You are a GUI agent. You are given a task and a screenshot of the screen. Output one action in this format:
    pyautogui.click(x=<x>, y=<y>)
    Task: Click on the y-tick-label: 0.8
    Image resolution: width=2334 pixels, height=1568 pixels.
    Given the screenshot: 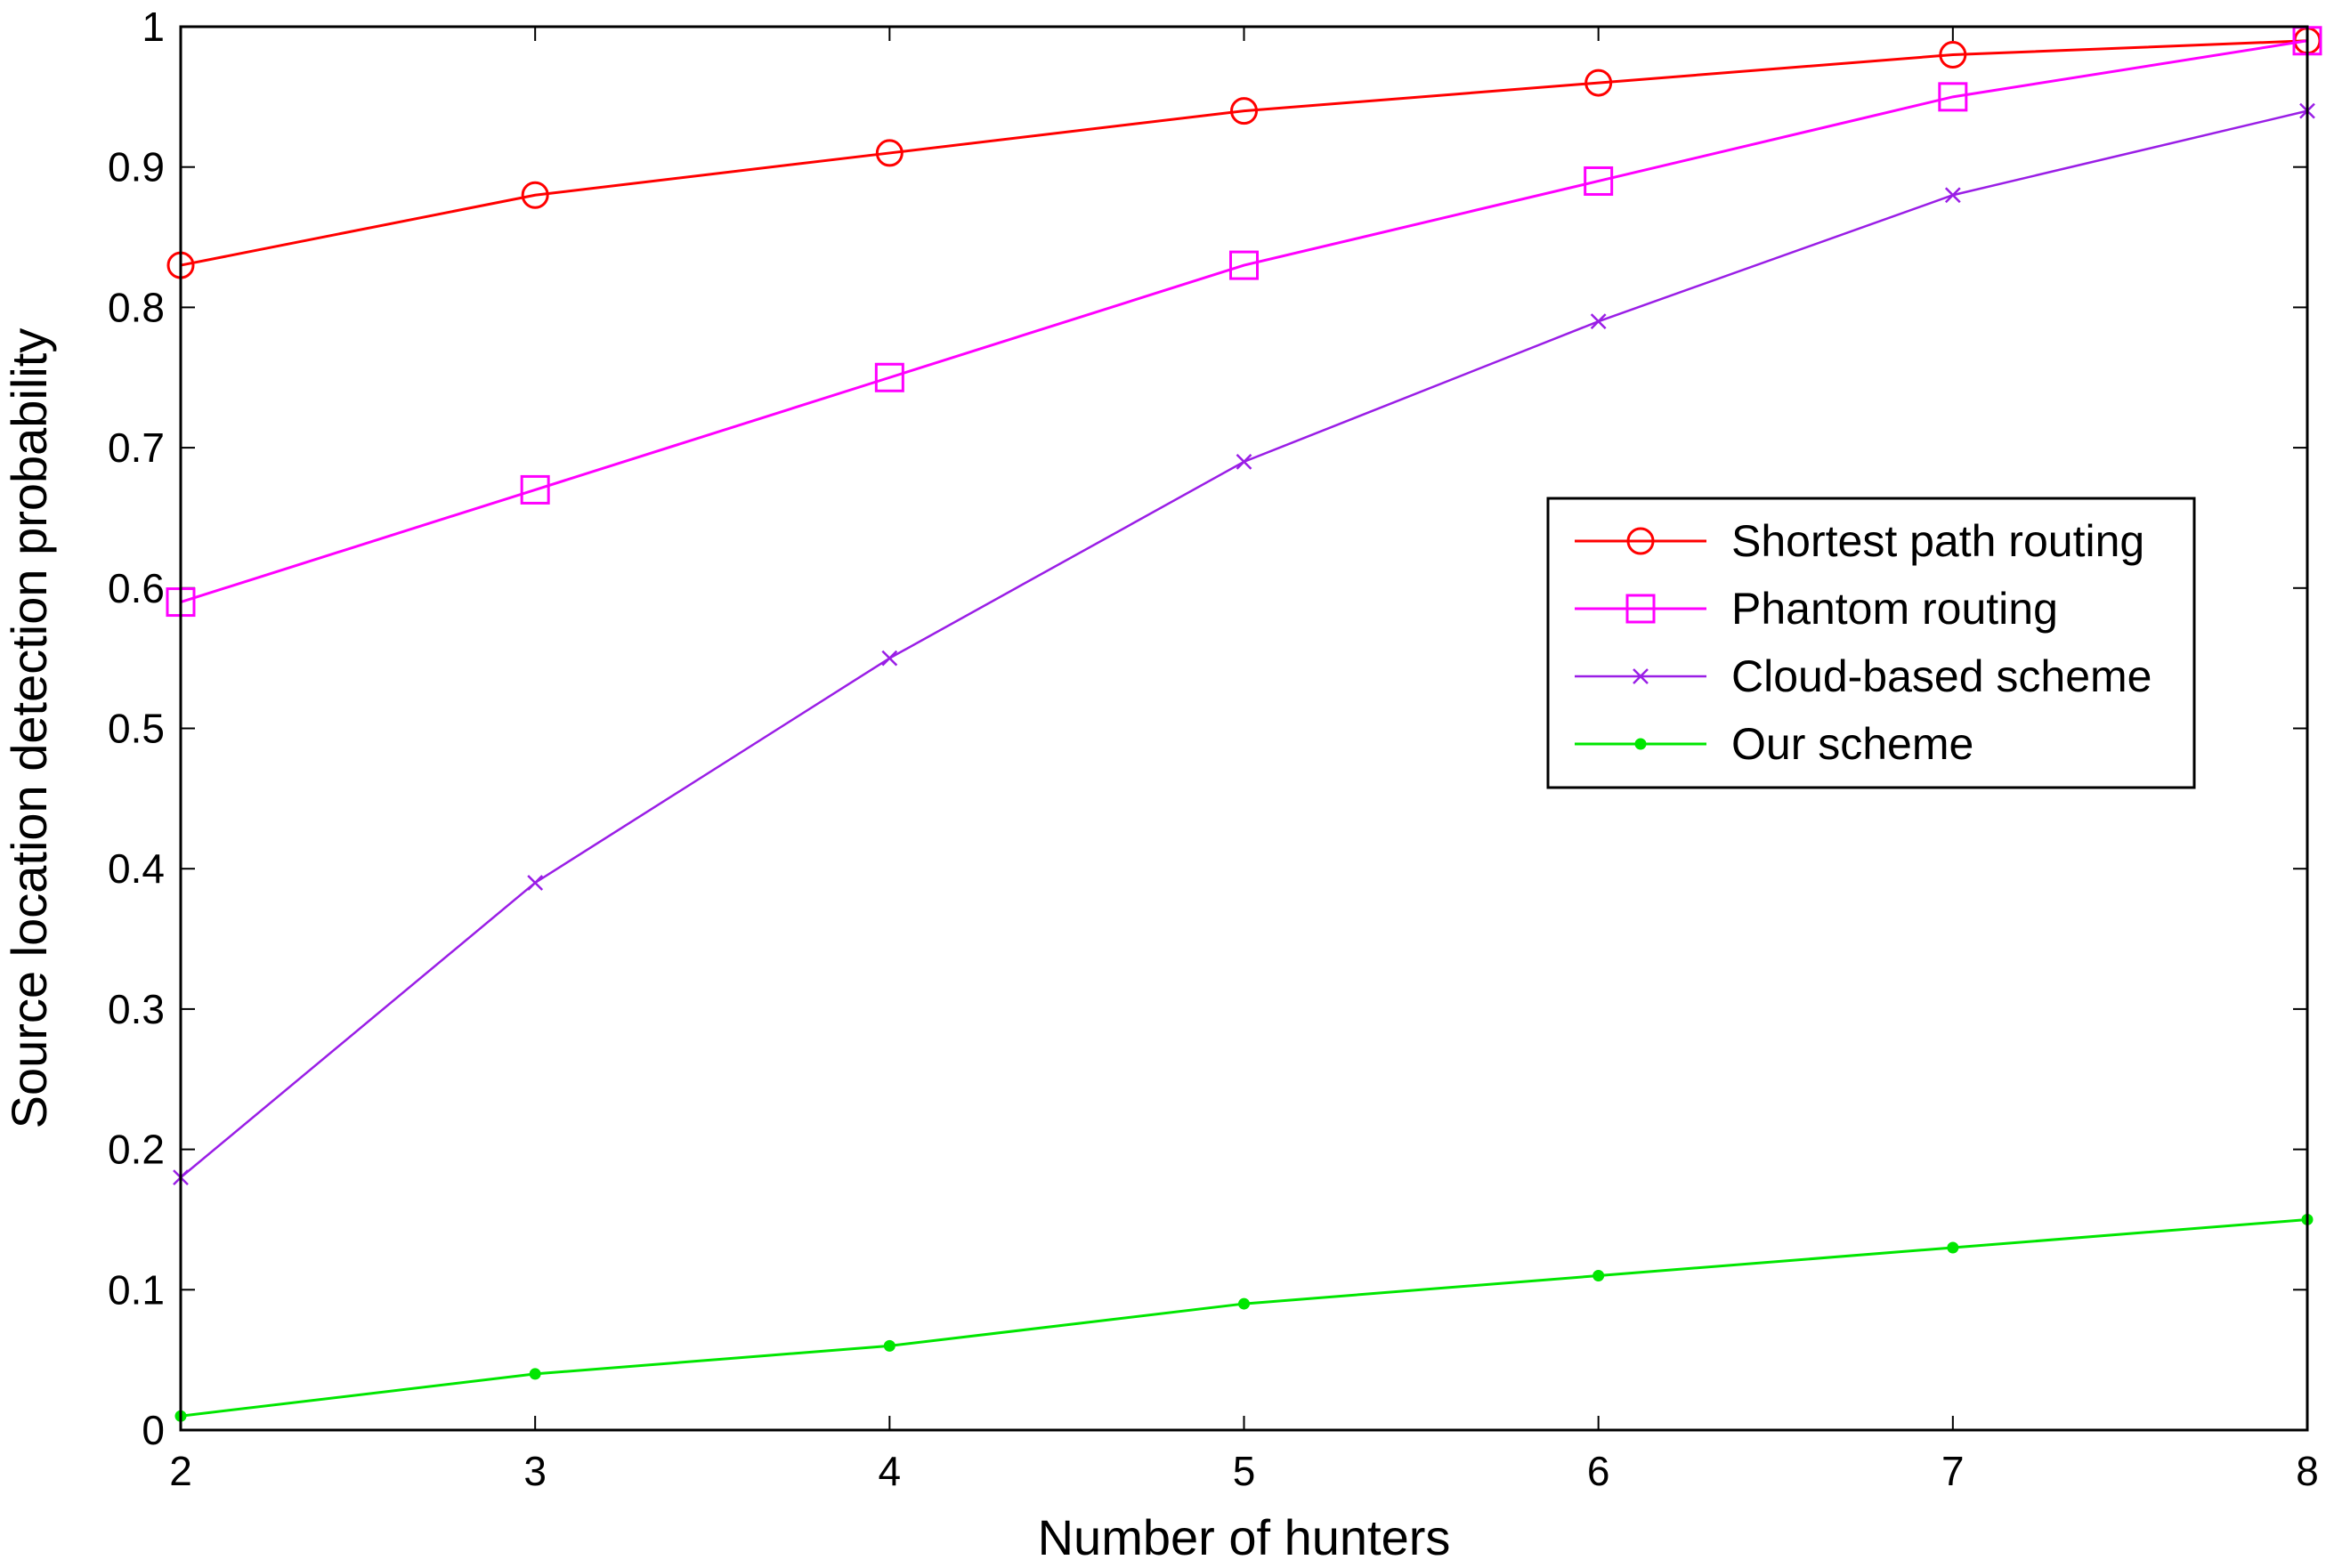 What is the action you would take?
    pyautogui.click(x=137, y=307)
    